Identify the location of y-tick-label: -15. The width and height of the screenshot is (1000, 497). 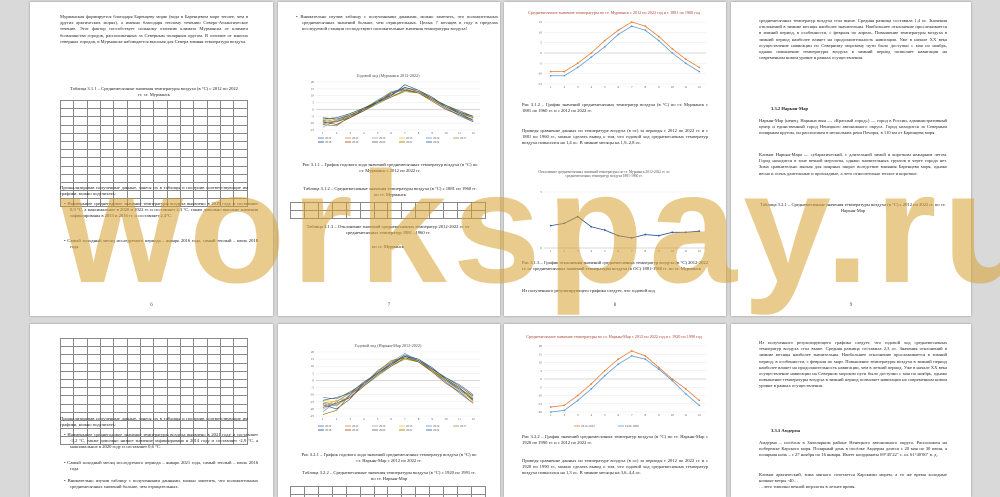
(540, 84).